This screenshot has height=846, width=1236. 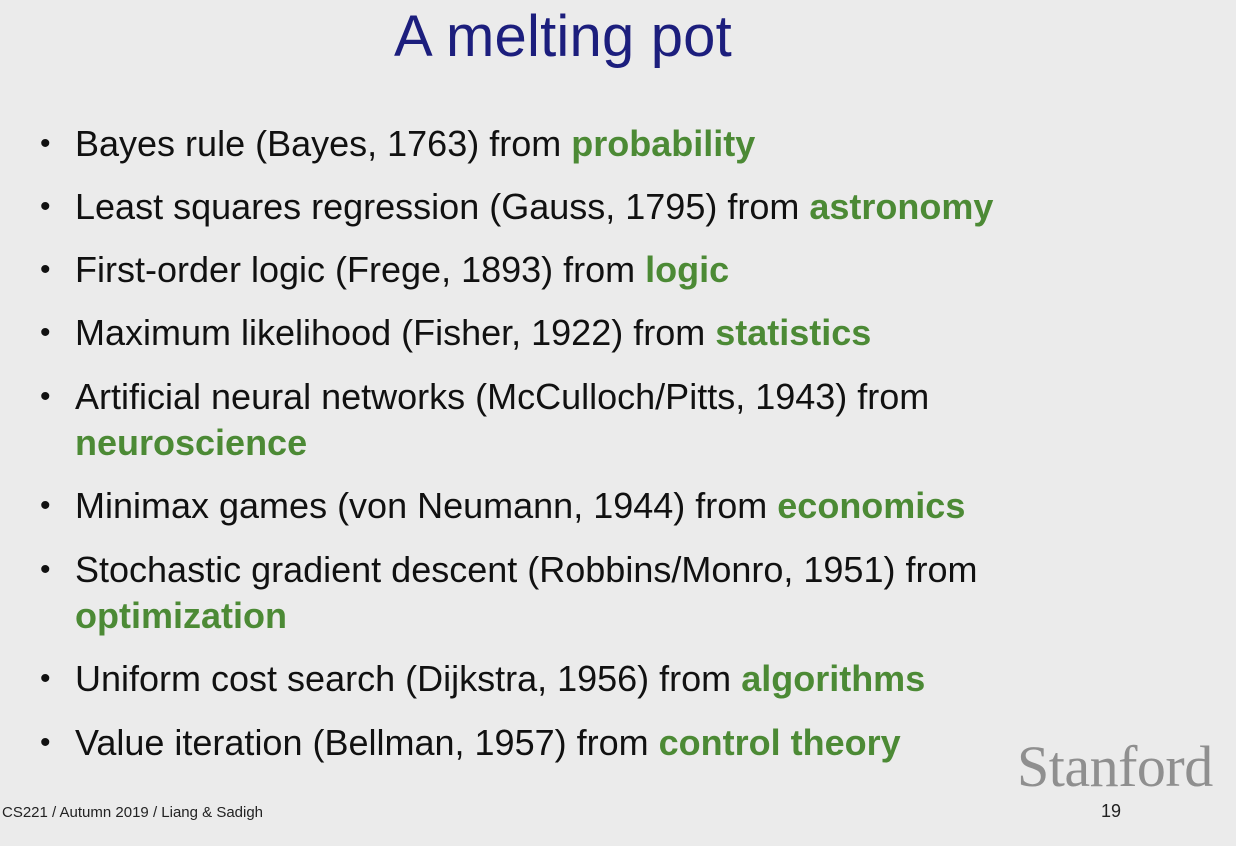 What do you see at coordinates (663, 143) in the screenshot?
I see `field-name: probability` at bounding box center [663, 143].